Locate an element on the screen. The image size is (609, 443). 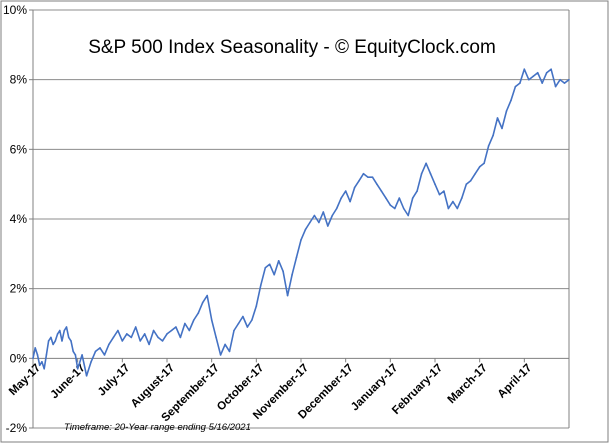
y-tick-label: 4% is located at coordinates (19, 219).